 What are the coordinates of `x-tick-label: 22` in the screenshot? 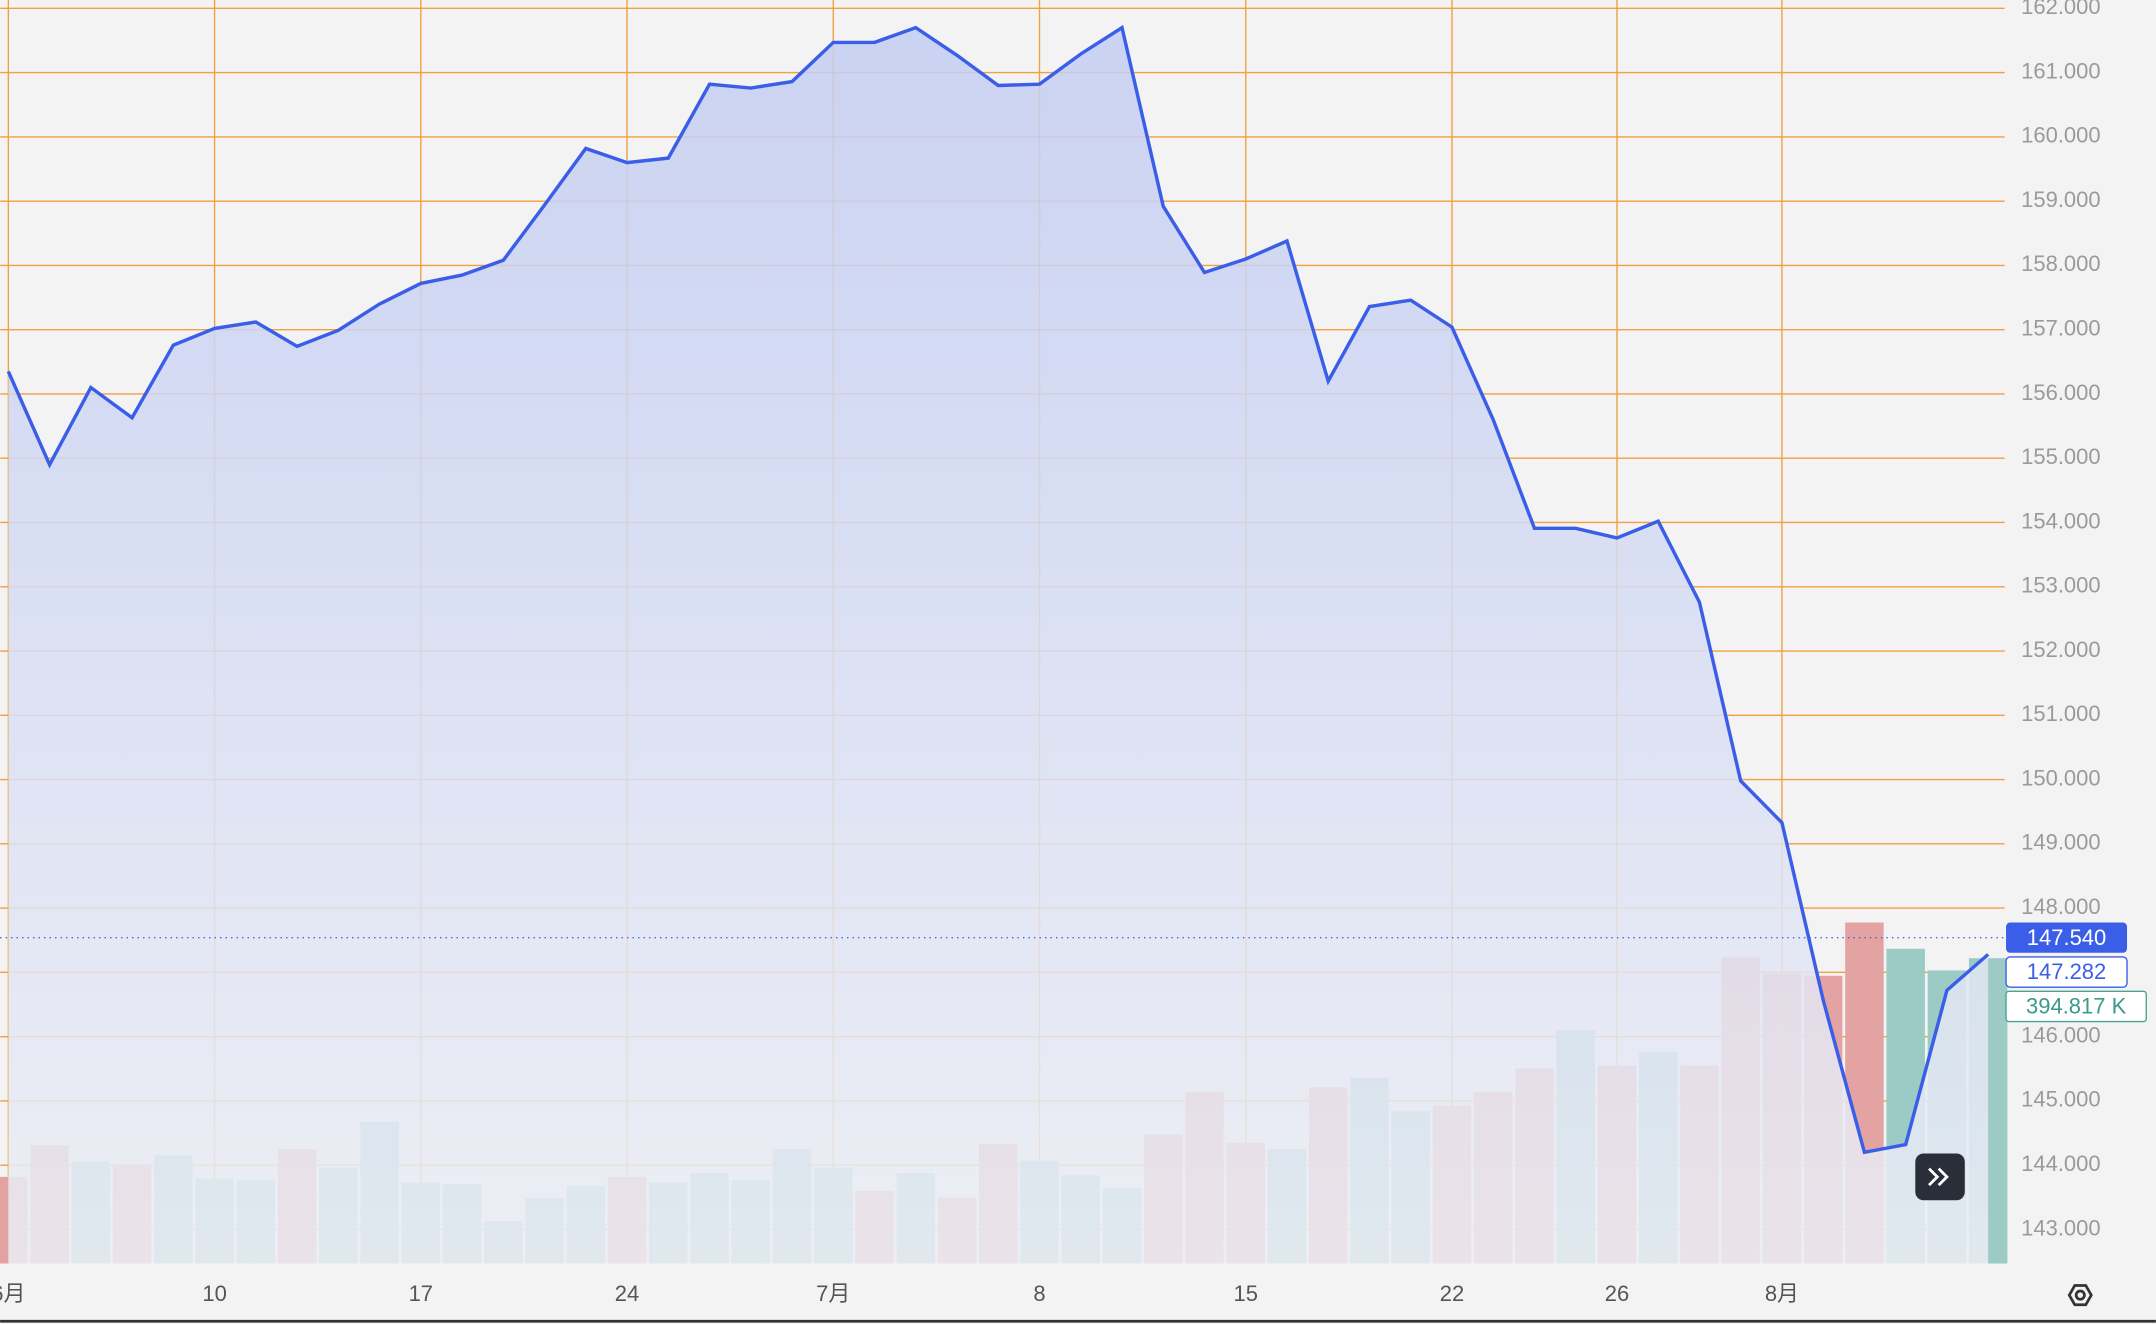 It's located at (1452, 1293).